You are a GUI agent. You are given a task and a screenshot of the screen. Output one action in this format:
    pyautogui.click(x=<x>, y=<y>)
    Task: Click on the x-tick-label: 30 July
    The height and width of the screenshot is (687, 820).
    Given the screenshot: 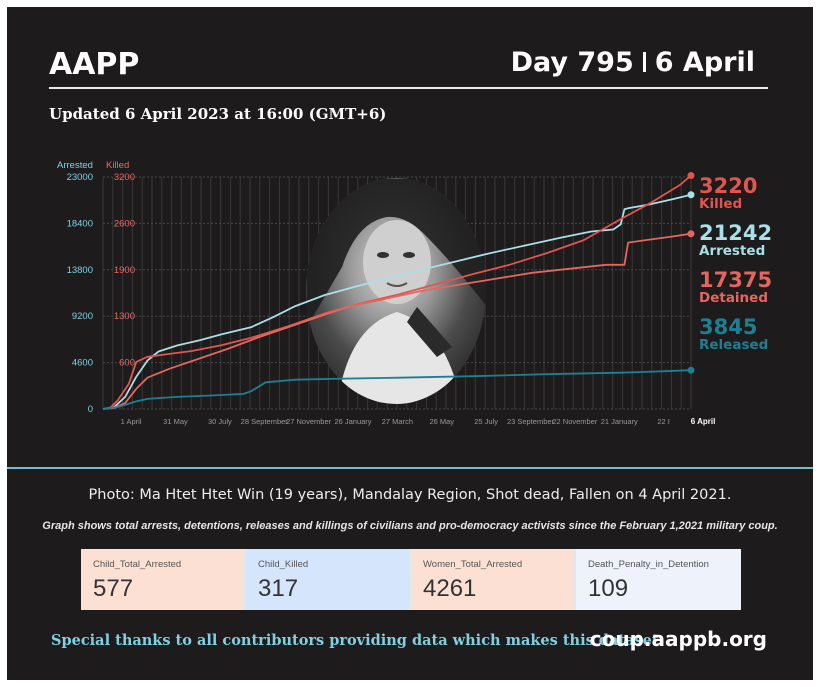 What is the action you would take?
    pyautogui.click(x=220, y=421)
    